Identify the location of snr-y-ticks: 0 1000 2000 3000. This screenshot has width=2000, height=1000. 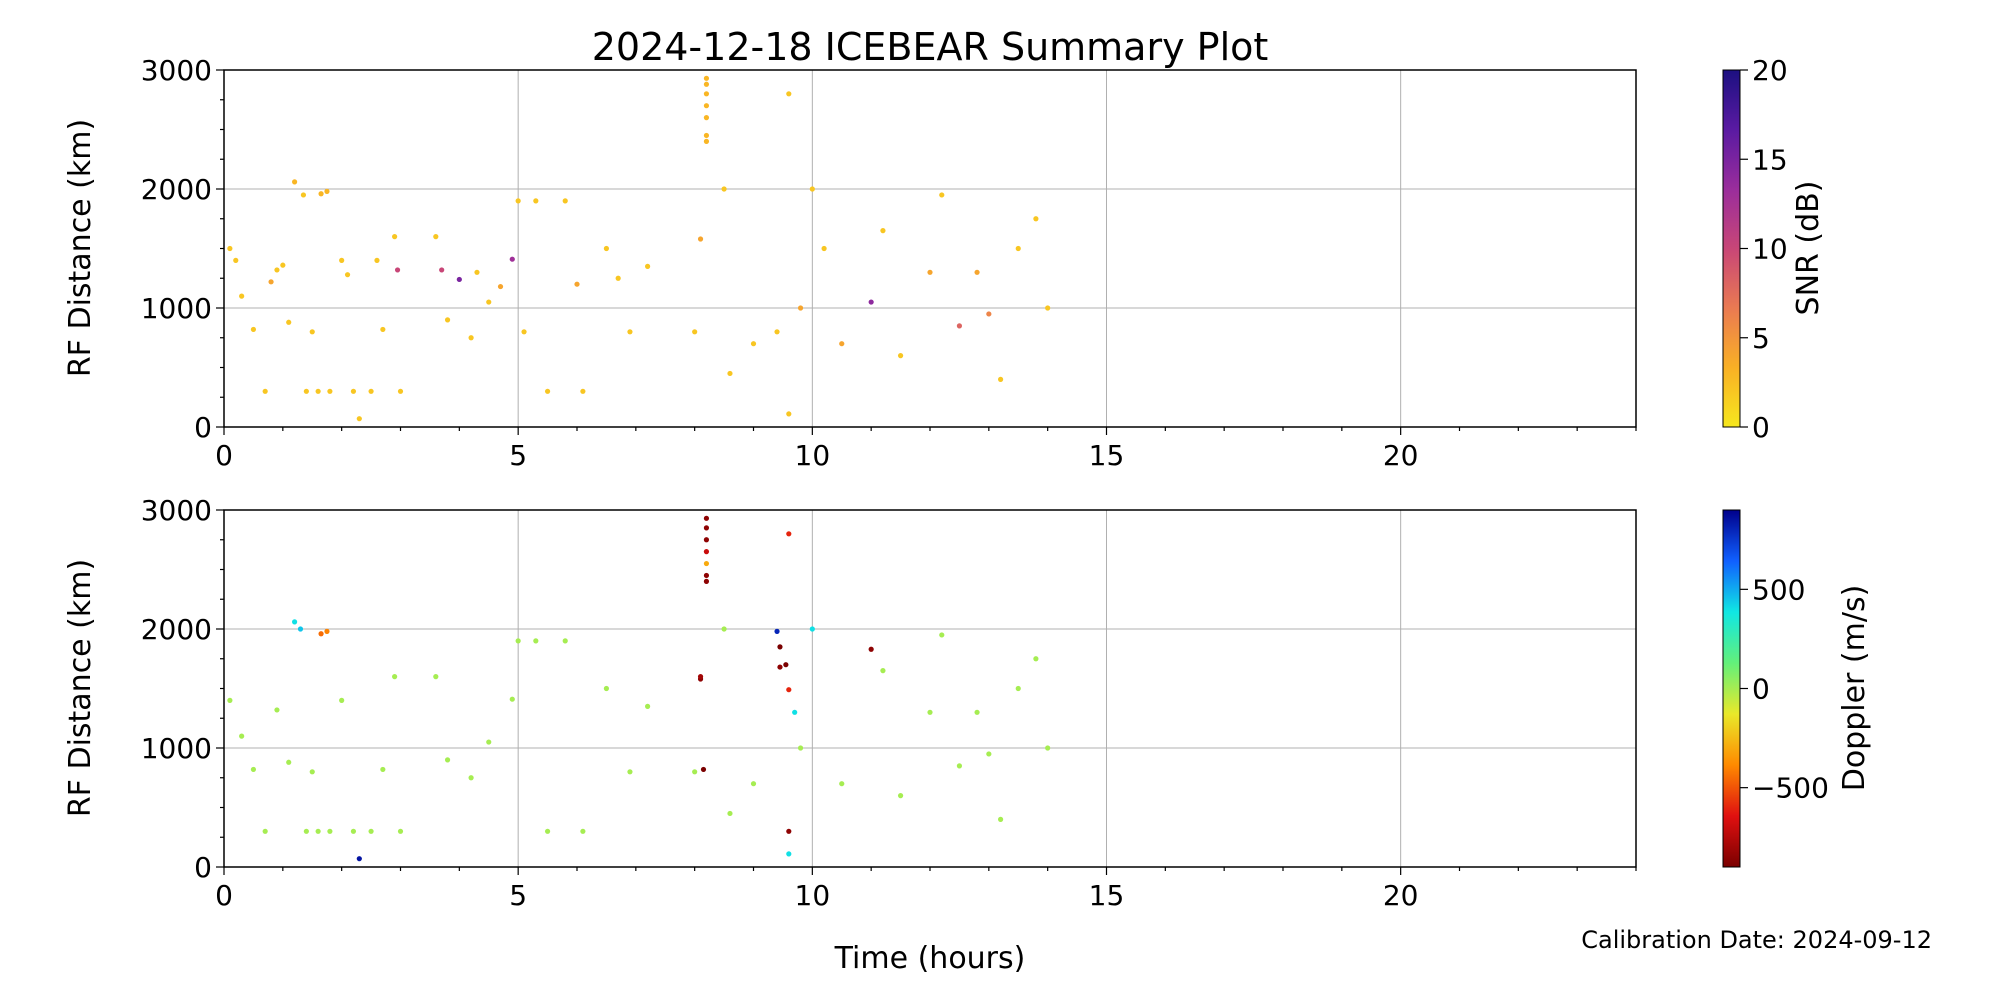
(182, 249).